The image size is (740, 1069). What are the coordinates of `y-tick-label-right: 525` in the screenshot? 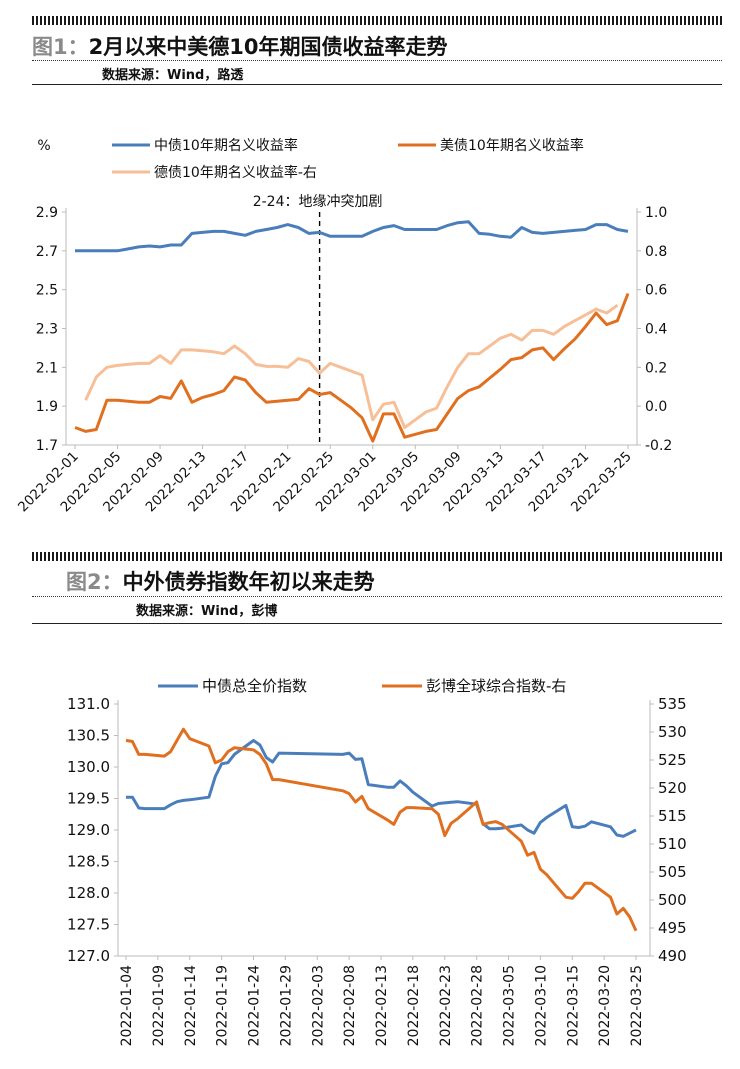 It's located at (672, 760).